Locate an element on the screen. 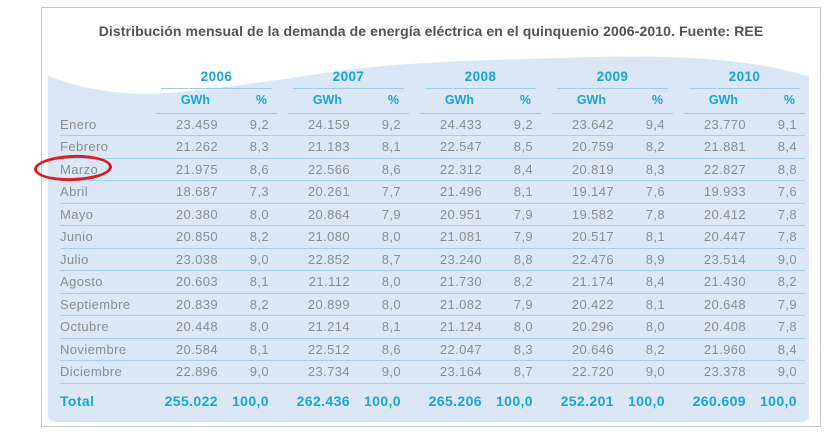  red-circle-annotation is located at coordinates (73, 167).